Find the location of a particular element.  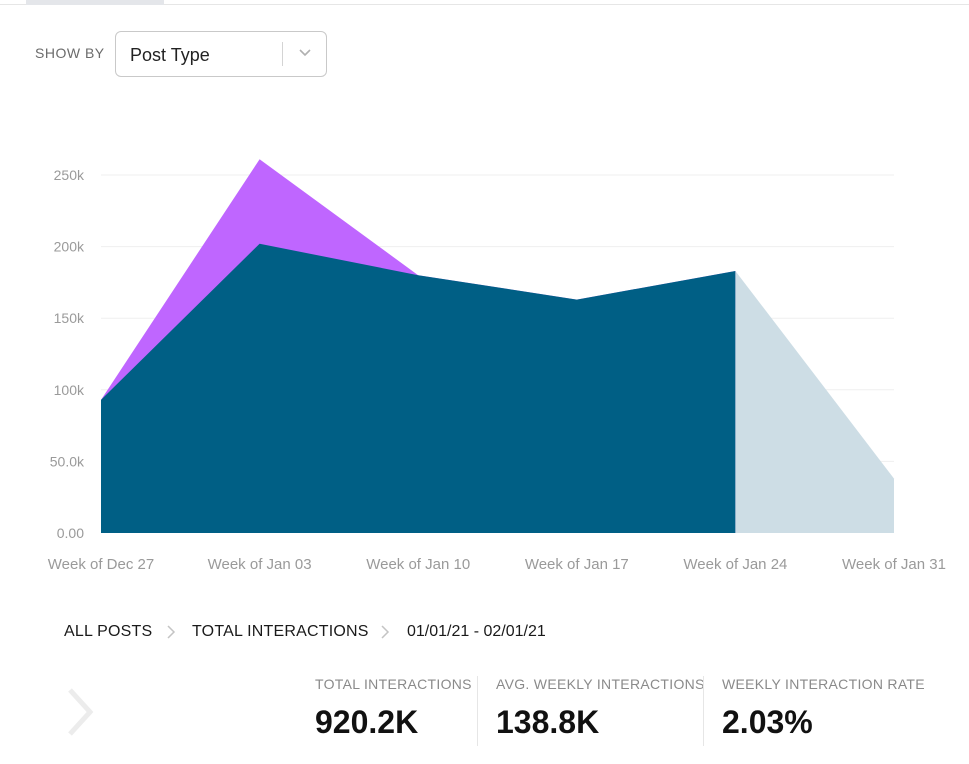

stat-label: TOTAL INTERACTIONS is located at coordinates (393, 684).